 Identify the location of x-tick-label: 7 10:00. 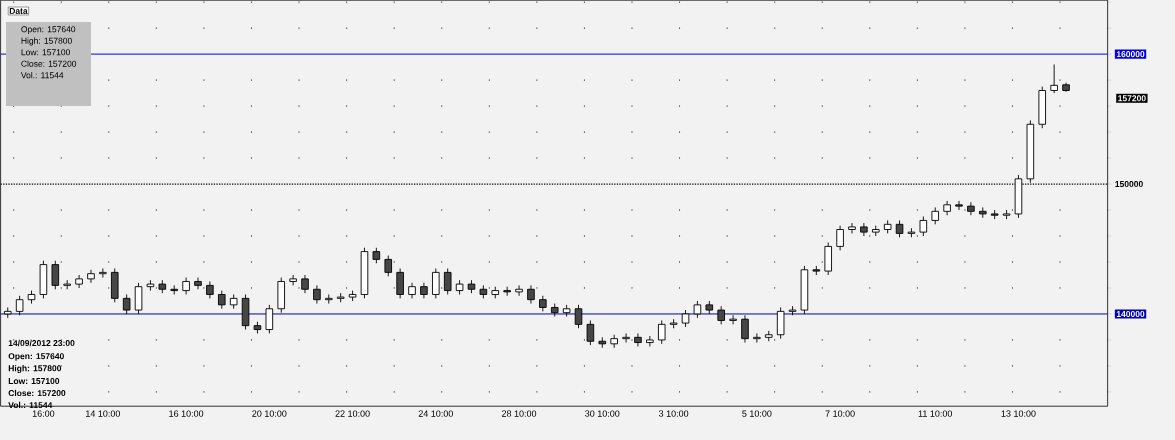
(840, 413).